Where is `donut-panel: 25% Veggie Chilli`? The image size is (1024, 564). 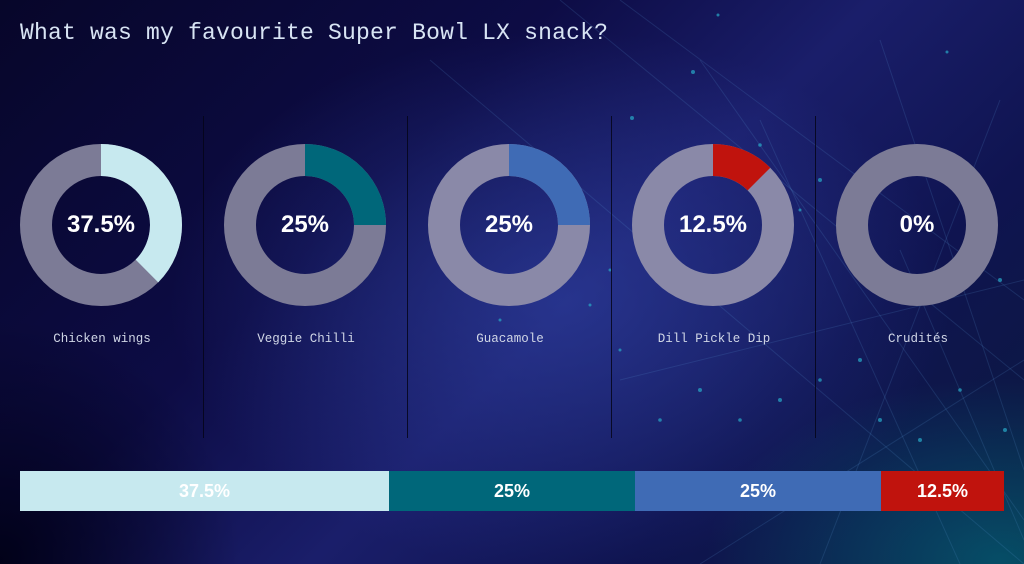 donut-panel: 25% Veggie Chilli is located at coordinates (306, 249).